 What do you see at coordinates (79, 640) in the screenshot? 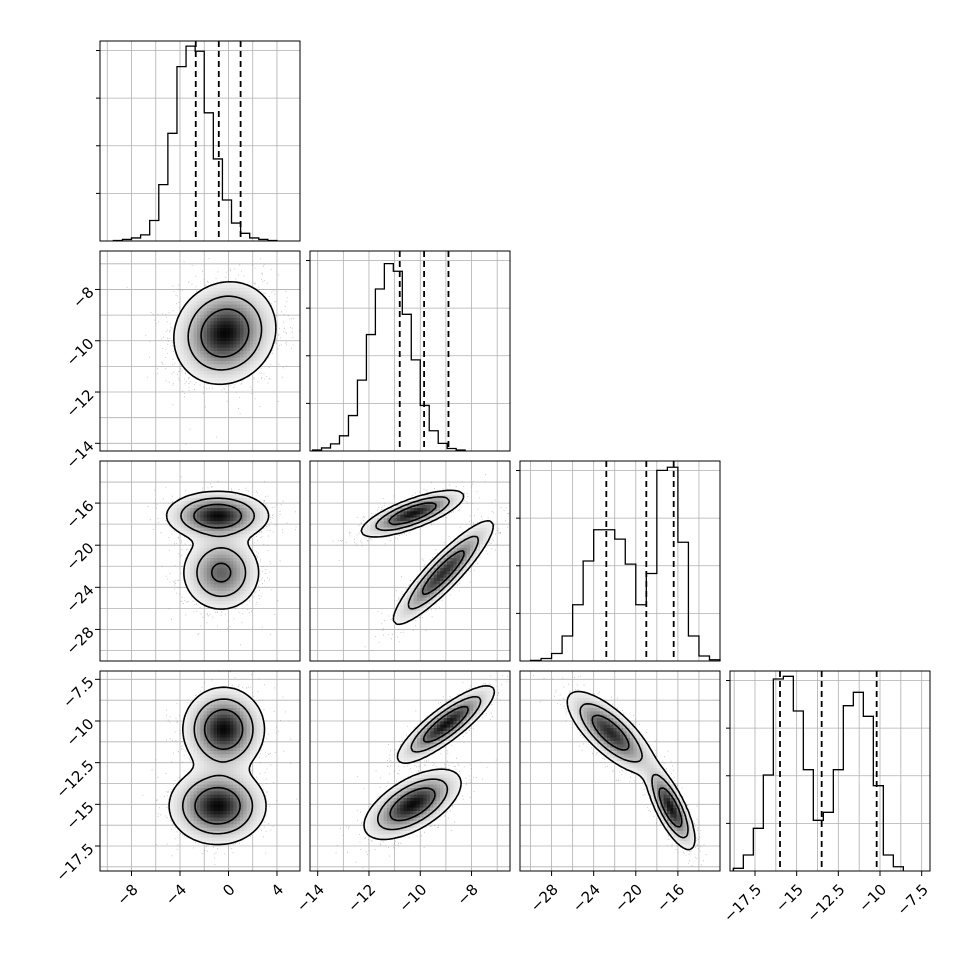
I see `y-tick-label: −28` at bounding box center [79, 640].